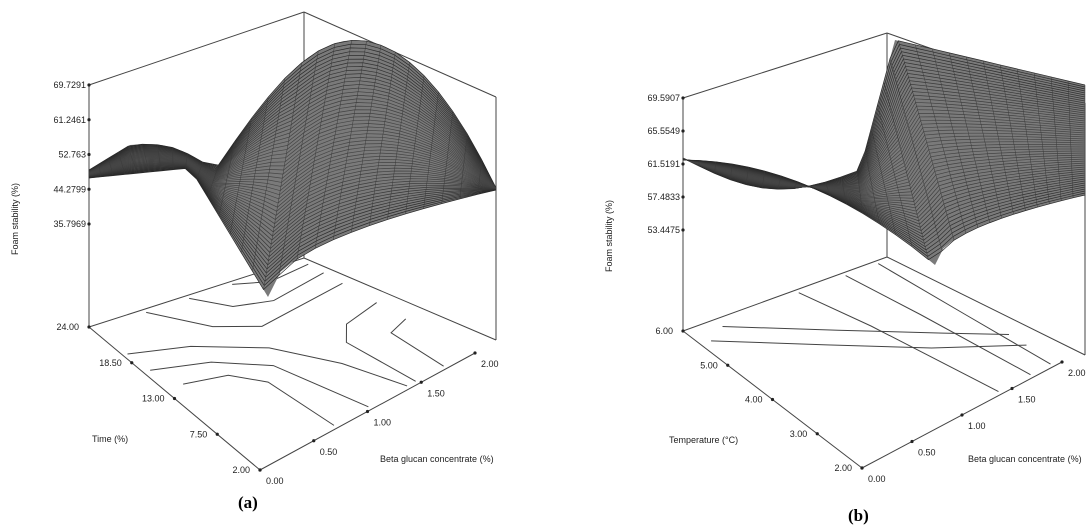 The image size is (1086, 532). Describe the element at coordinates (754, 400) in the screenshot. I see `chart-b-y-tick-label: 4.00` at that location.